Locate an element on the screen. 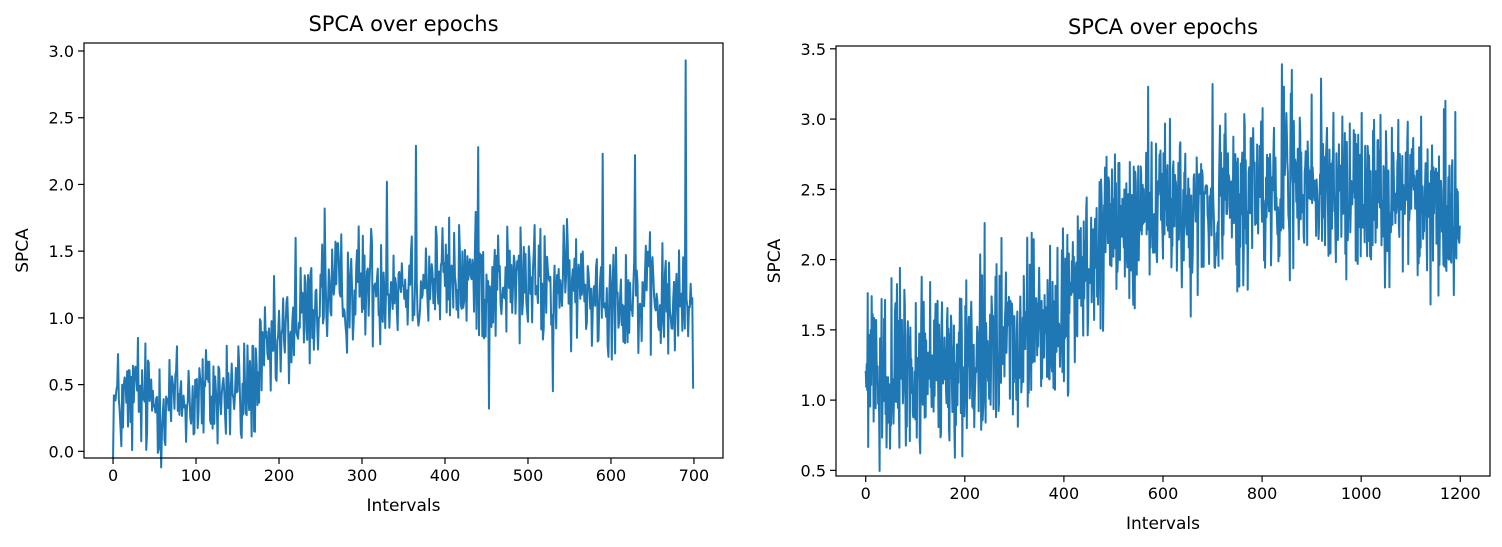  x-tick-label: 1000 is located at coordinates (1361, 493).